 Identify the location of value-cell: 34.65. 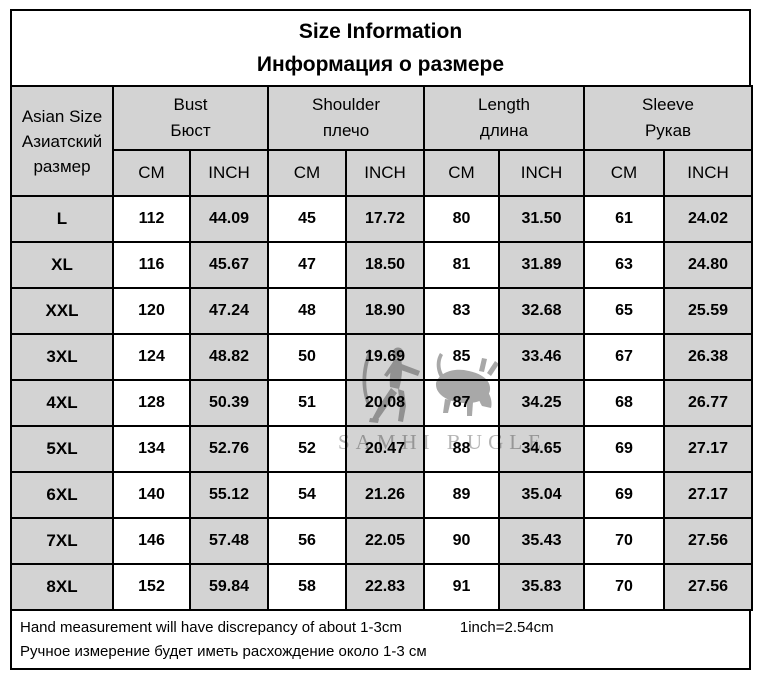
(542, 449).